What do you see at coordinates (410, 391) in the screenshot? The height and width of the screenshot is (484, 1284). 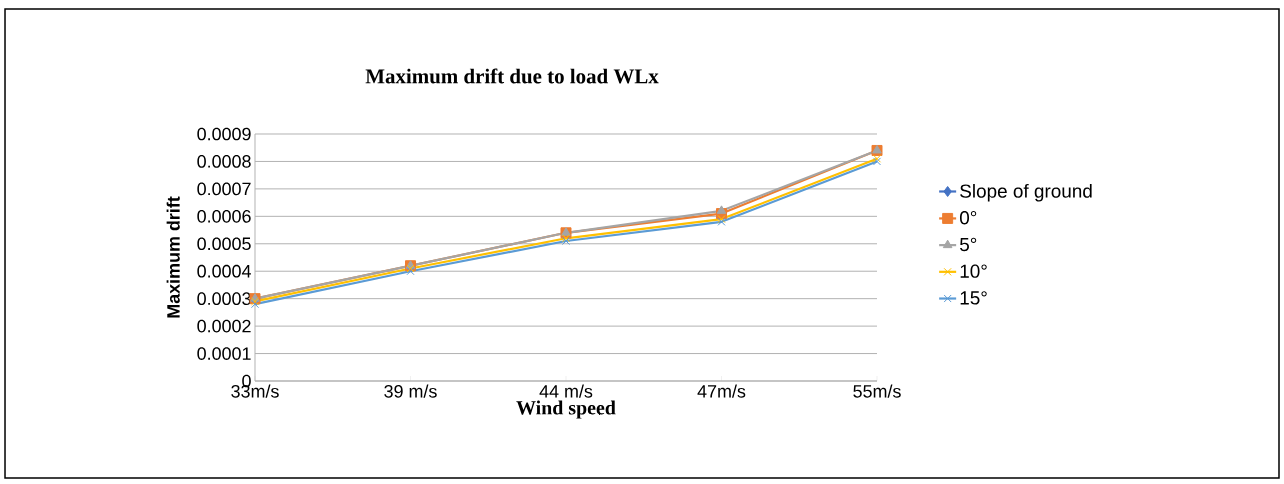 I see `x-tick-label: 39 m/s` at bounding box center [410, 391].